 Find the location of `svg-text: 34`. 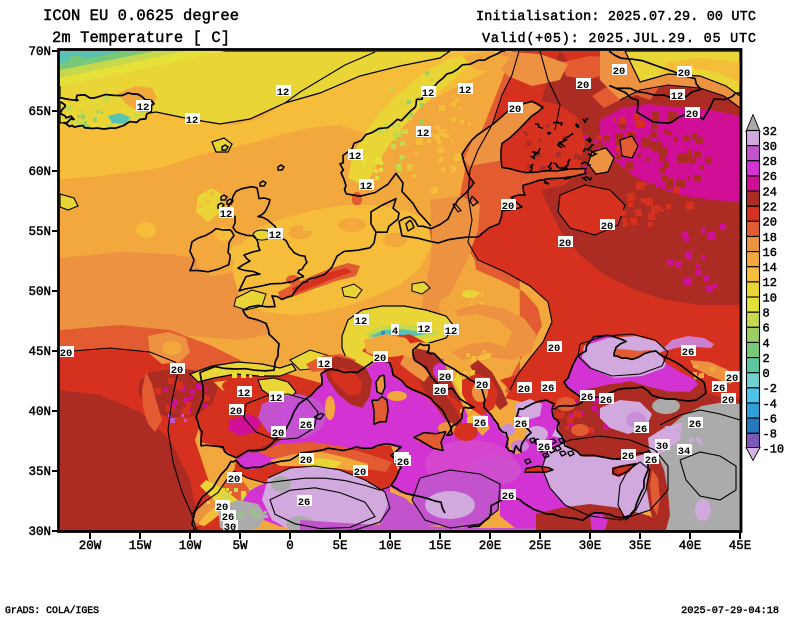

svg-text: 34 is located at coordinates (684, 452).